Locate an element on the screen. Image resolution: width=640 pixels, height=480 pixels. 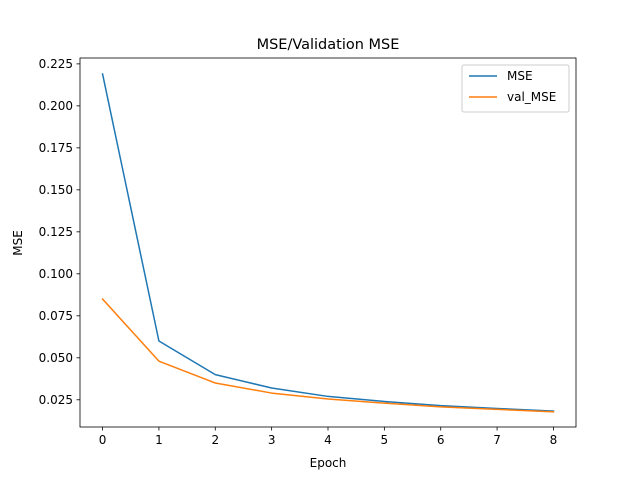
legend-label-mse: MSE is located at coordinates (520, 76).